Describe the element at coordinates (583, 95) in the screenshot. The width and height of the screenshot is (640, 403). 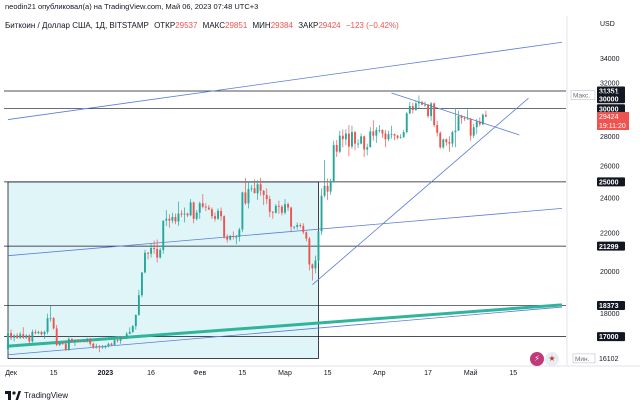
I see `max-marker-box` at that location.